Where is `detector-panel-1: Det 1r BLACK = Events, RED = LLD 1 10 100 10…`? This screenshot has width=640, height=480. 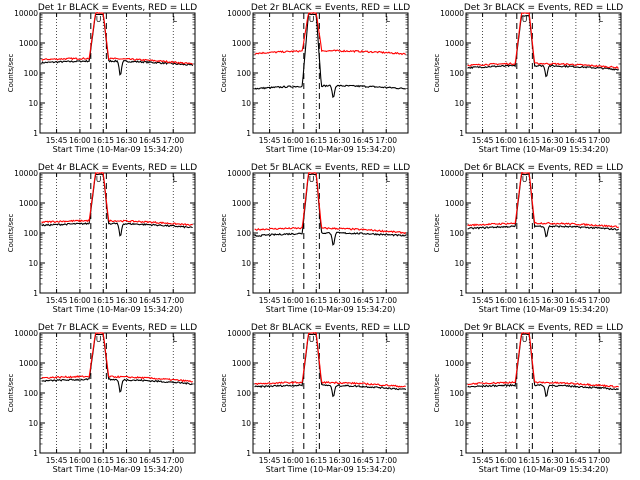
detector-panel-1: Det 1r BLACK = Events, RED = LLD 1 10 100 10… is located at coordinates (102, 78).